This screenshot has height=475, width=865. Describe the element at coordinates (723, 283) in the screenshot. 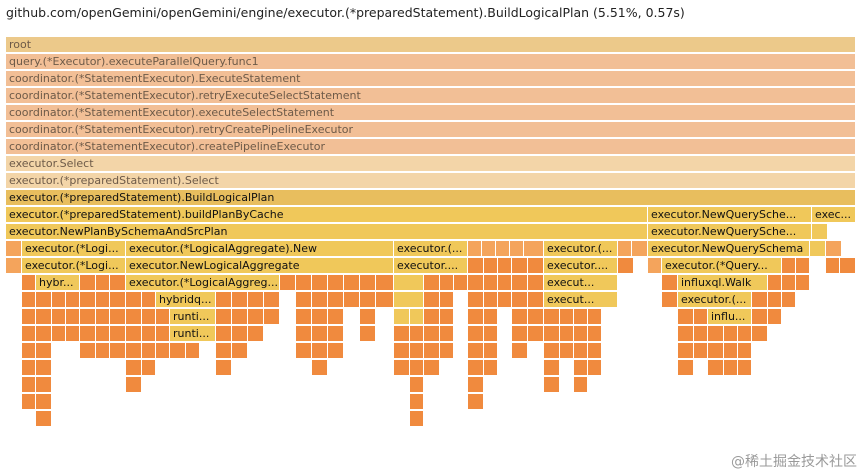

I see `flame-frame-f14d: influxql.Walk` at that location.